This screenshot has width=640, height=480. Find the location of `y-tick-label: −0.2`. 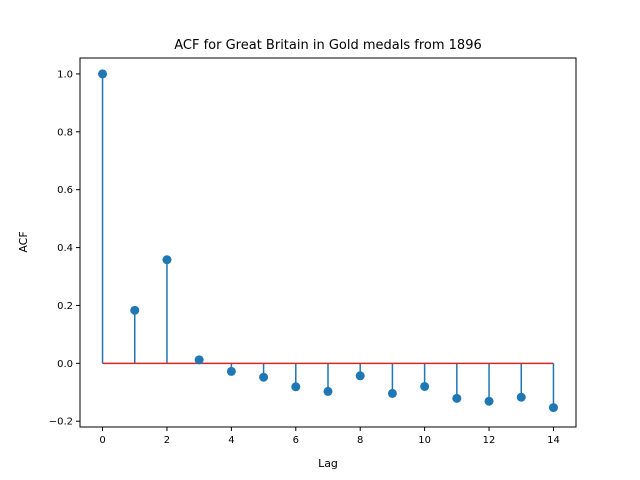

y-tick-label: −0.2 is located at coordinates (61, 422).